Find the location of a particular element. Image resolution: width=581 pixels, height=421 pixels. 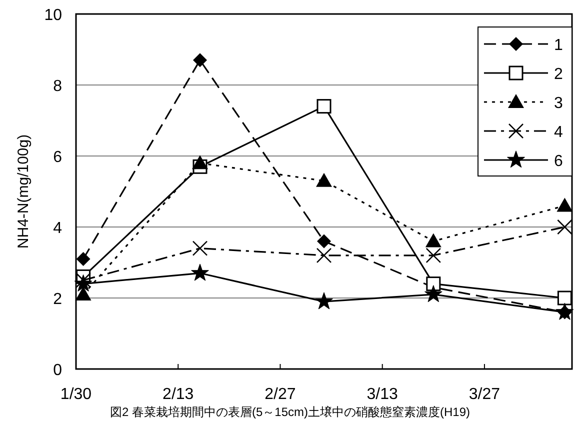

x-tick-label: 1/30 is located at coordinates (76, 394).